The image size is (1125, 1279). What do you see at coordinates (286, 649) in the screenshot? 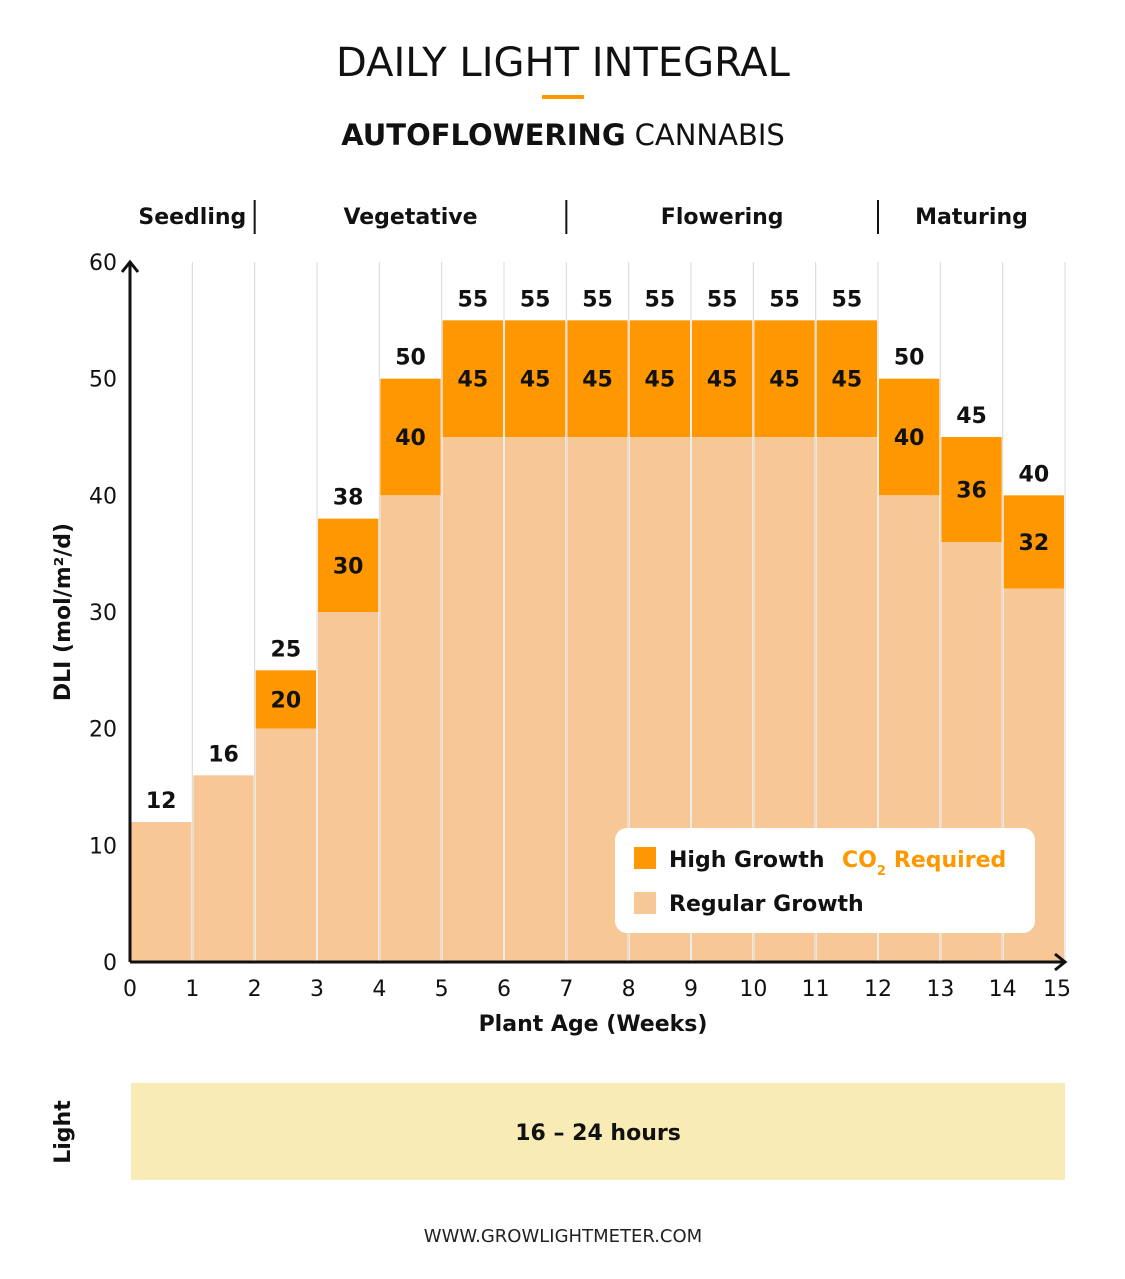
I see `data-label-high: 25` at bounding box center [286, 649].